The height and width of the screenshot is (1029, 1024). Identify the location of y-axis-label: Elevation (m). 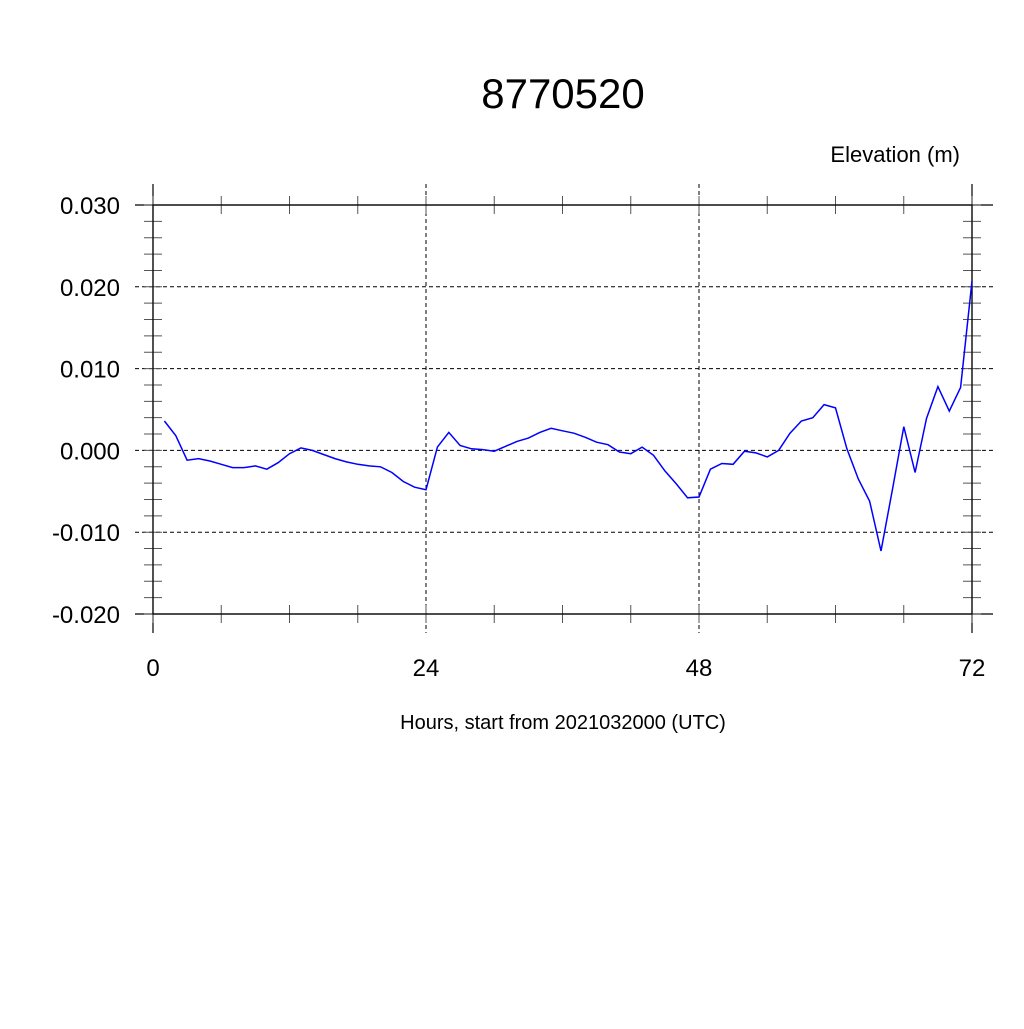
(895, 154).